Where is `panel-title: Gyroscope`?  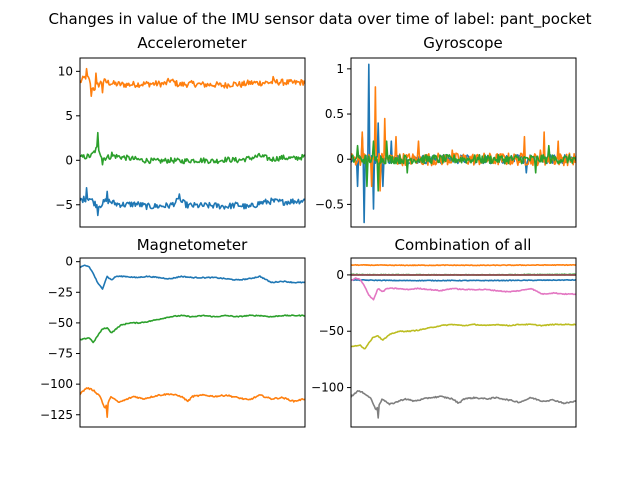
panel-title: Gyroscope is located at coordinates (463, 43).